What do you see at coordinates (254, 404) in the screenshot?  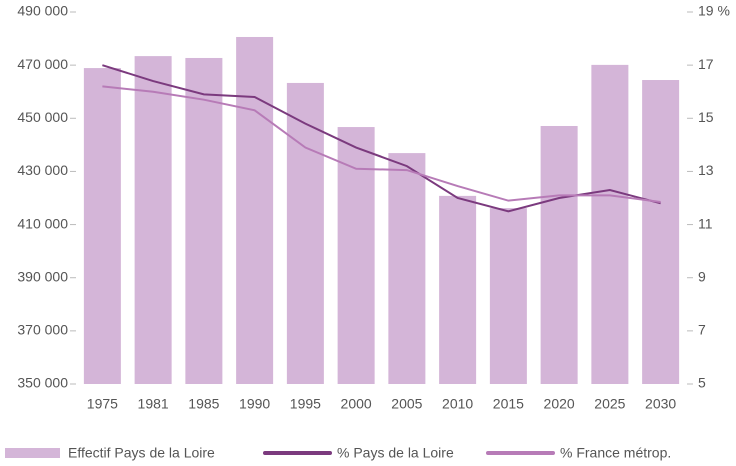 I see `x-tick-label: 1990` at bounding box center [254, 404].